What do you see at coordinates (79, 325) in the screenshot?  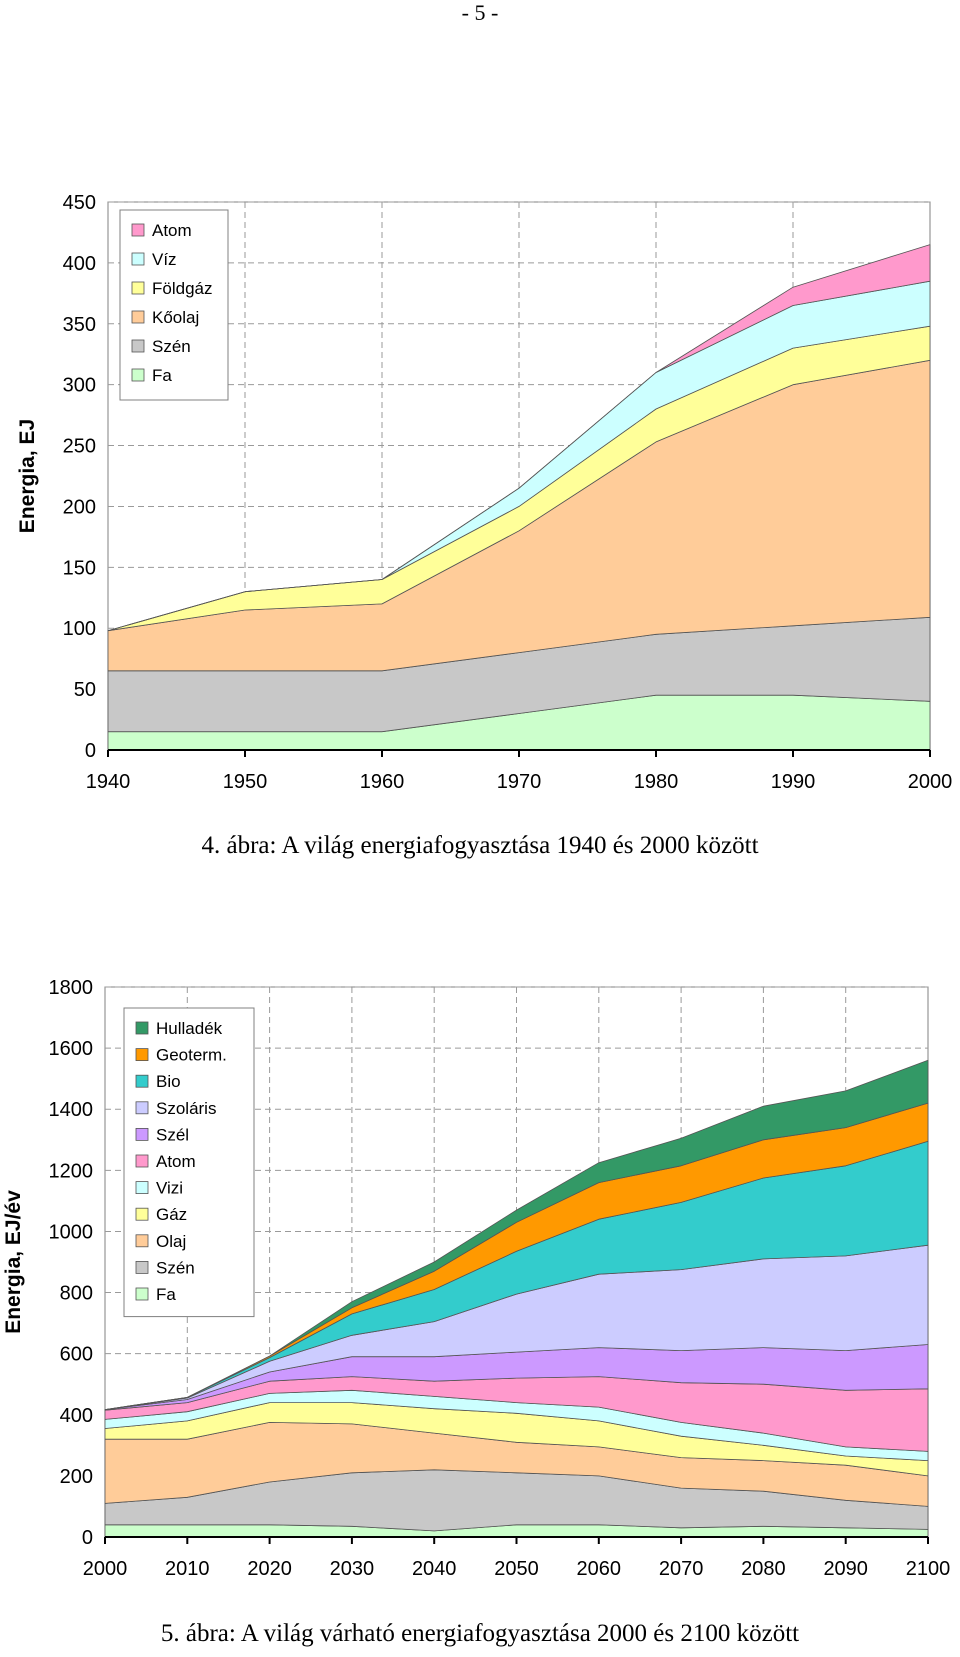 I see `y-tick-label: 350` at bounding box center [79, 325].